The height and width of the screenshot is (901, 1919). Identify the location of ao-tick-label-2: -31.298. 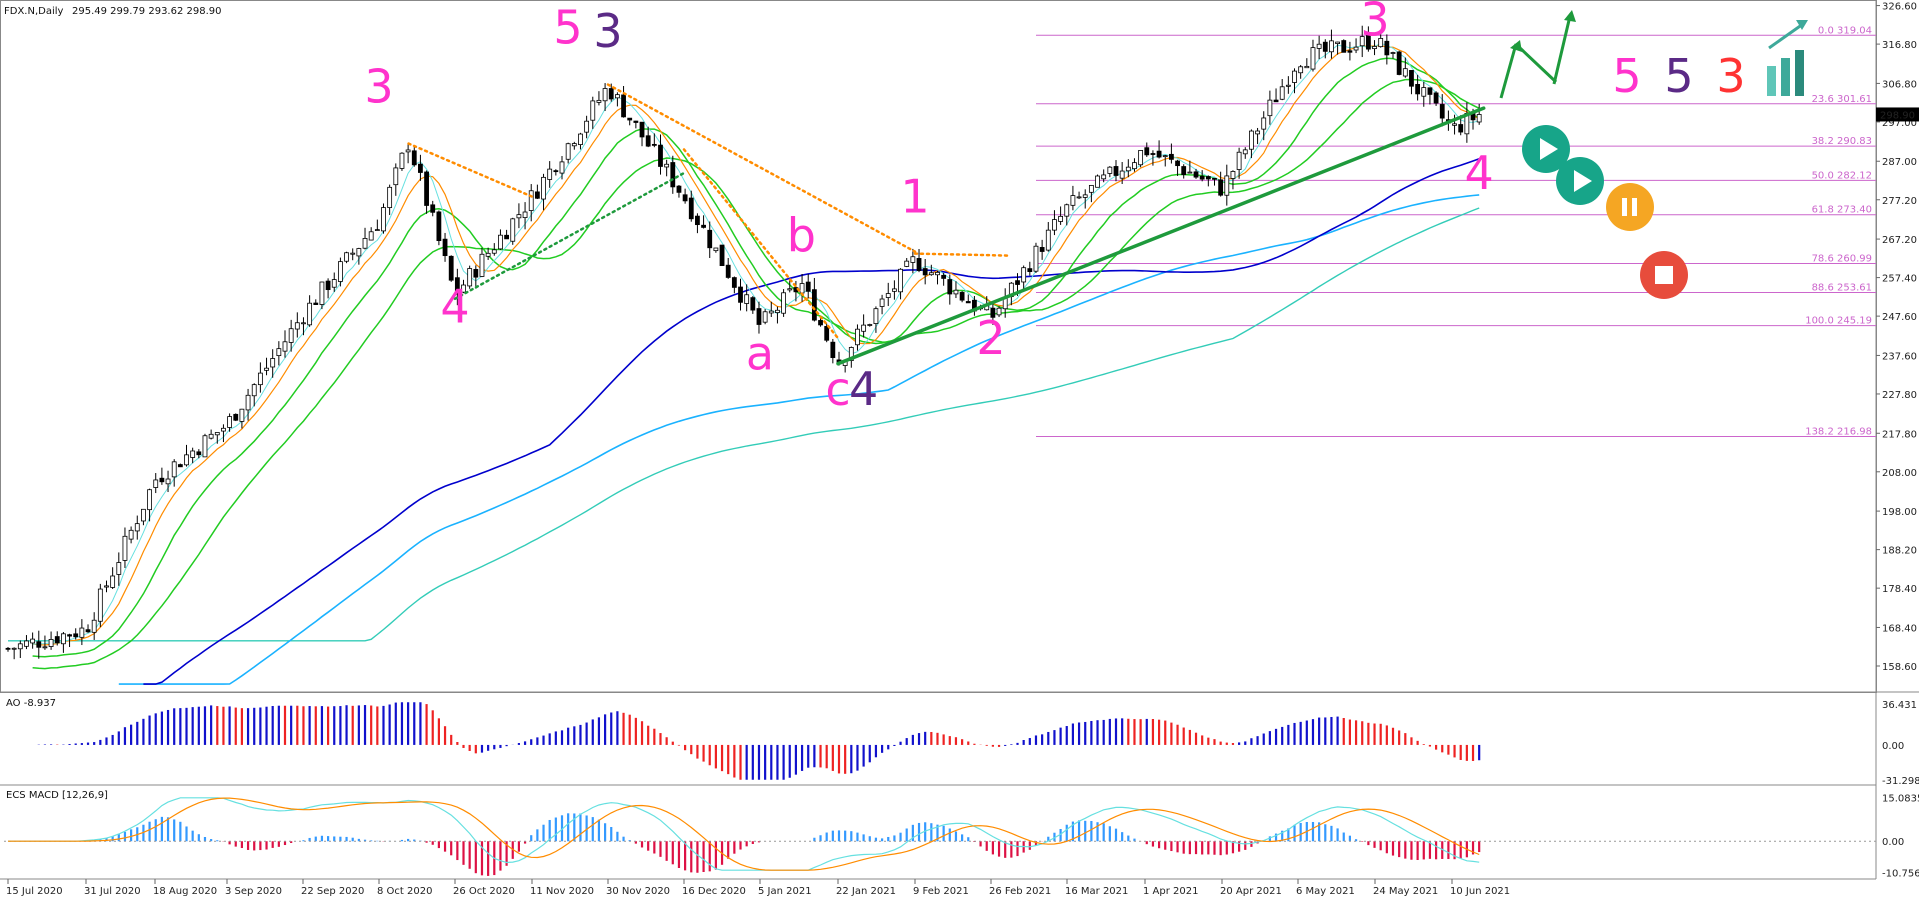
(1900, 781).